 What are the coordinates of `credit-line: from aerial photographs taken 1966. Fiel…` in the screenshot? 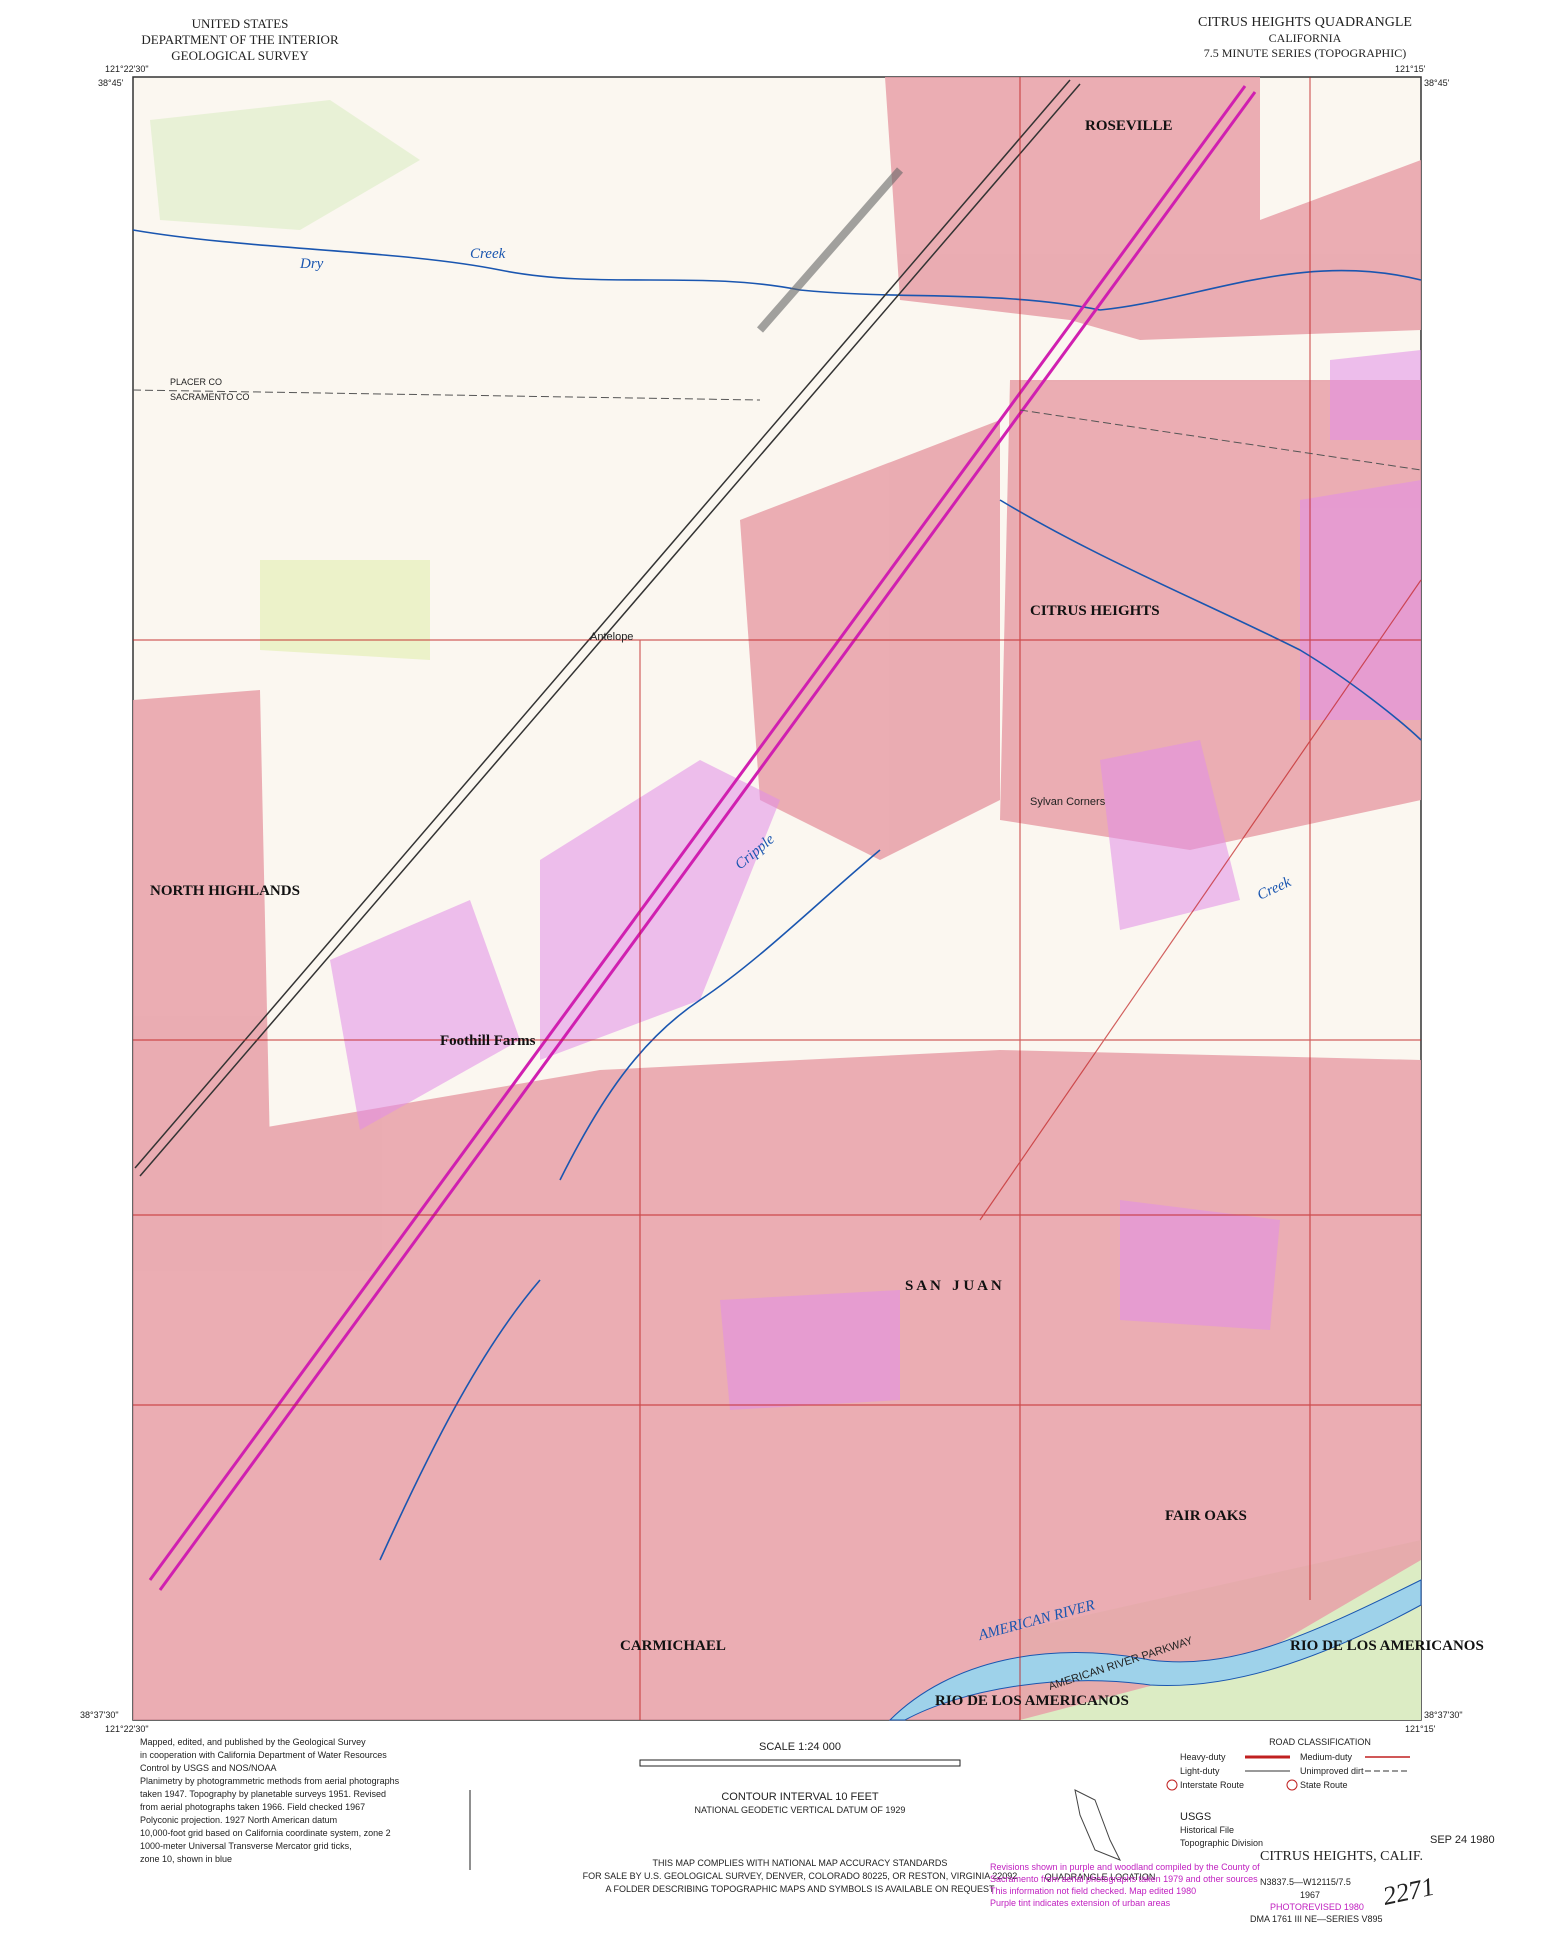 It's located at (252, 1807).